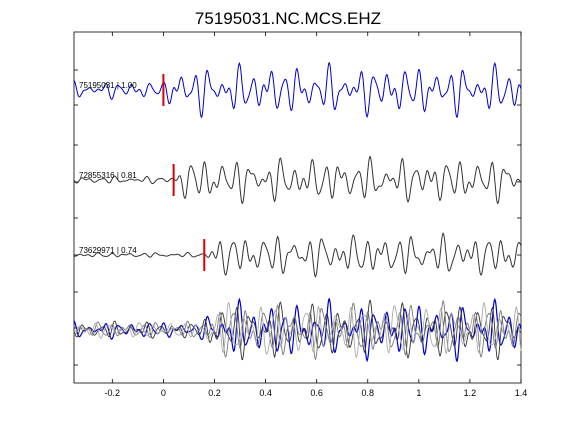  What do you see at coordinates (470, 393) in the screenshot?
I see `x-tick-label: 1.2` at bounding box center [470, 393].